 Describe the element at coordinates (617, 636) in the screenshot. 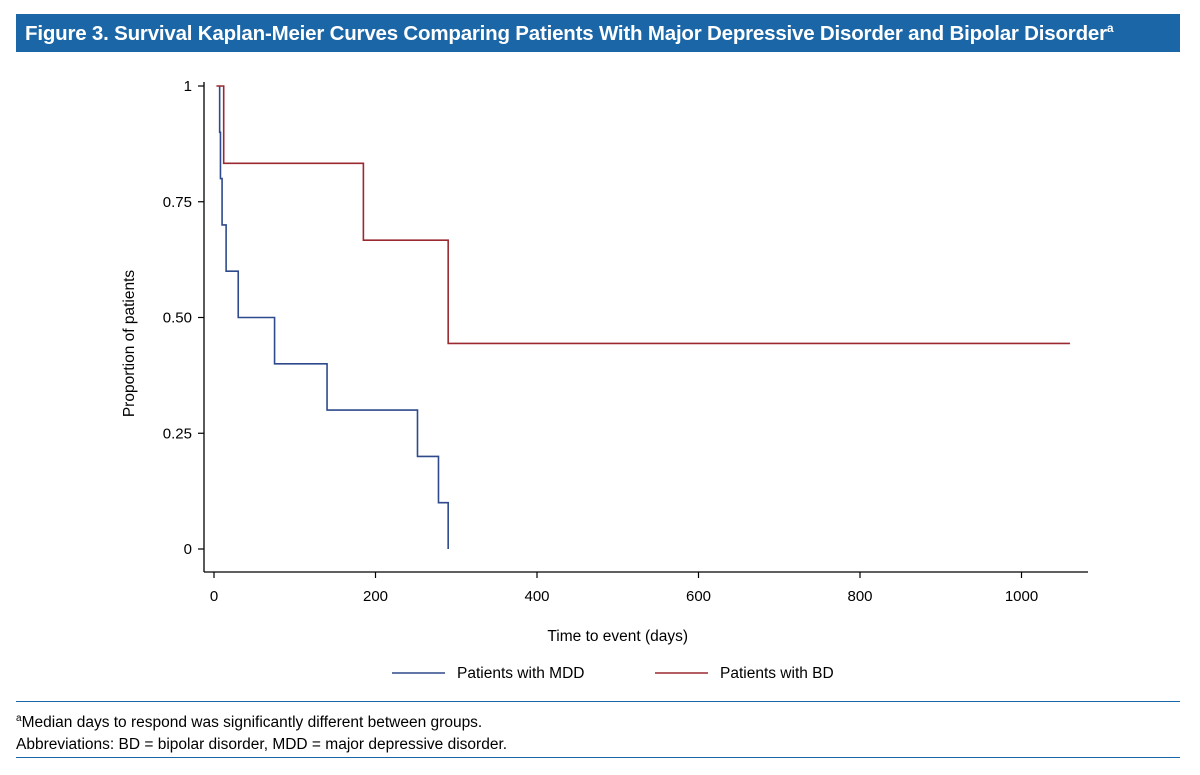

I see `x-axis-label: Time to event (days)` at that location.